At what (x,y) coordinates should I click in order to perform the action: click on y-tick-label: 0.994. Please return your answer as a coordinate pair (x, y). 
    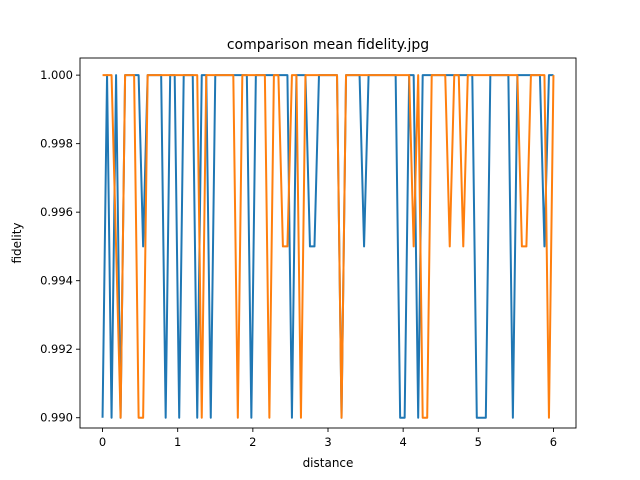
    Looking at the image, I should click on (56, 281).